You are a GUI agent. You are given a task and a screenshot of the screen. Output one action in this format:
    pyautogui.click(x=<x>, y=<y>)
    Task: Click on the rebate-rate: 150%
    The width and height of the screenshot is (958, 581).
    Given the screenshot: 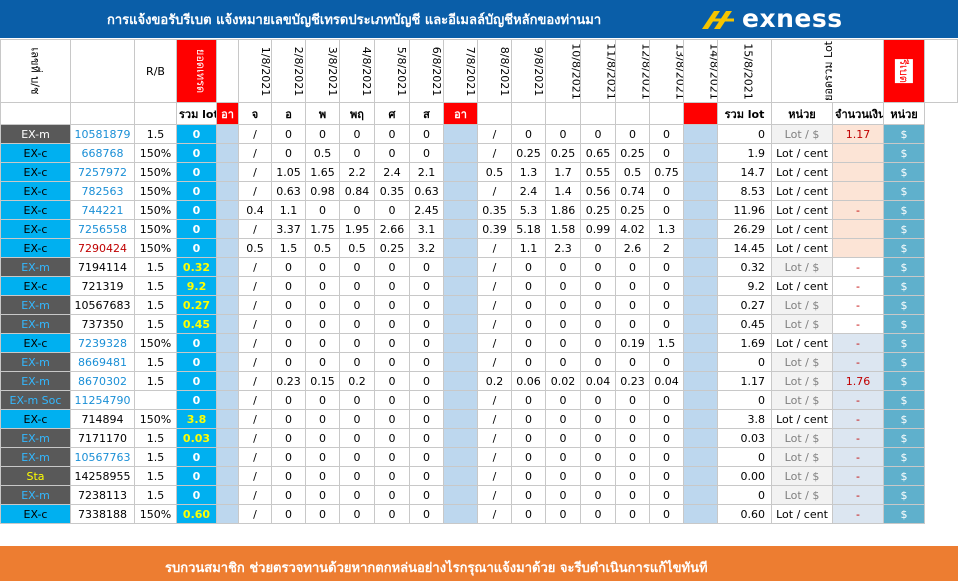 What is the action you would take?
    pyautogui.click(x=155, y=343)
    